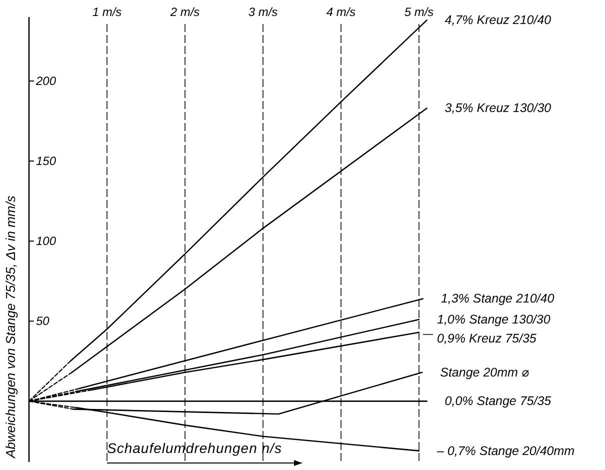 This screenshot has width=605, height=470. I want to click on series-label: 1,0% Stange 130/30, so click(493, 319).